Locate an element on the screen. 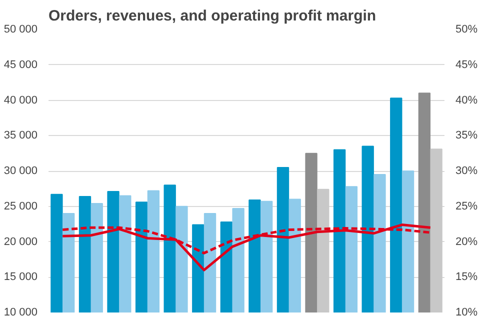  y-tick-label: 20 000 is located at coordinates (21, 242).